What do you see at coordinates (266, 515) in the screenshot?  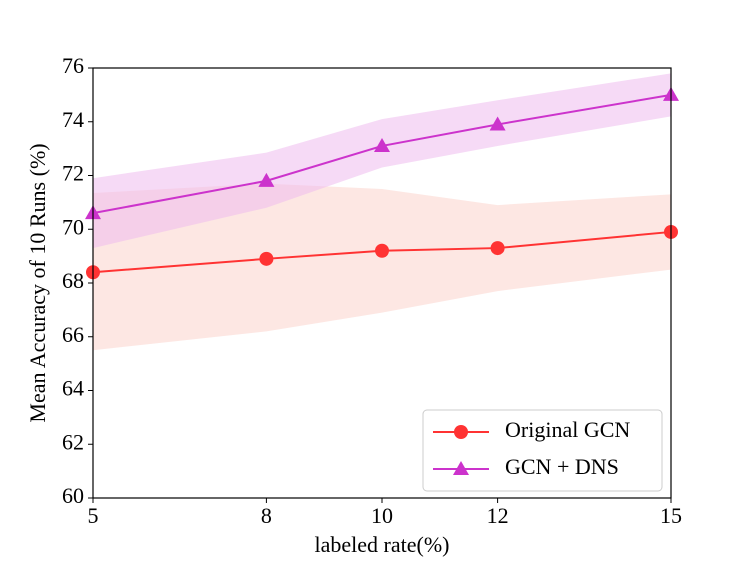 I see `x-tick-label: 8` at bounding box center [266, 515].